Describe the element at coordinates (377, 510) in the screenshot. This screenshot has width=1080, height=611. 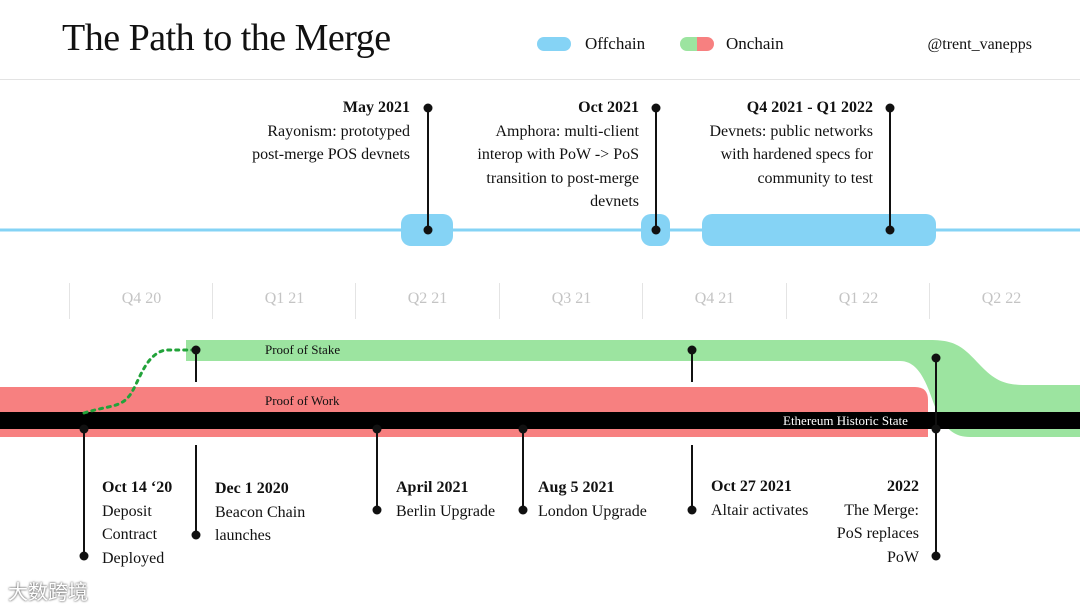
I see `dot-april-2021-bottom` at that location.